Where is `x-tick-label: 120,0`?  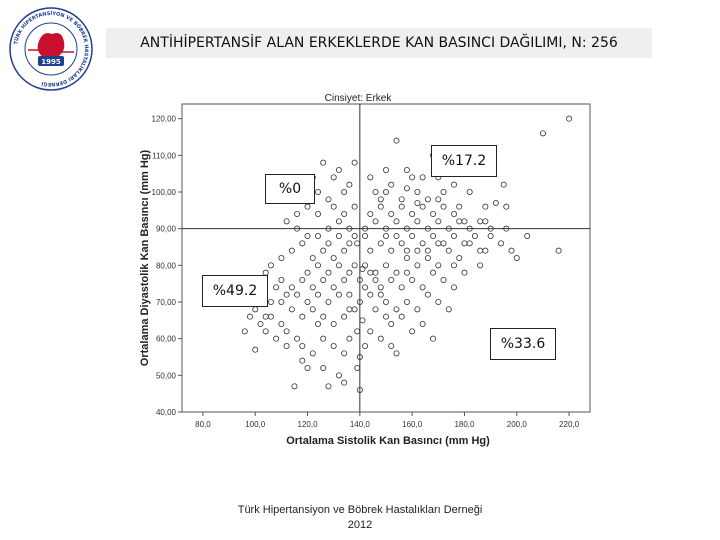 x-tick-label: 120,0 is located at coordinates (308, 424).